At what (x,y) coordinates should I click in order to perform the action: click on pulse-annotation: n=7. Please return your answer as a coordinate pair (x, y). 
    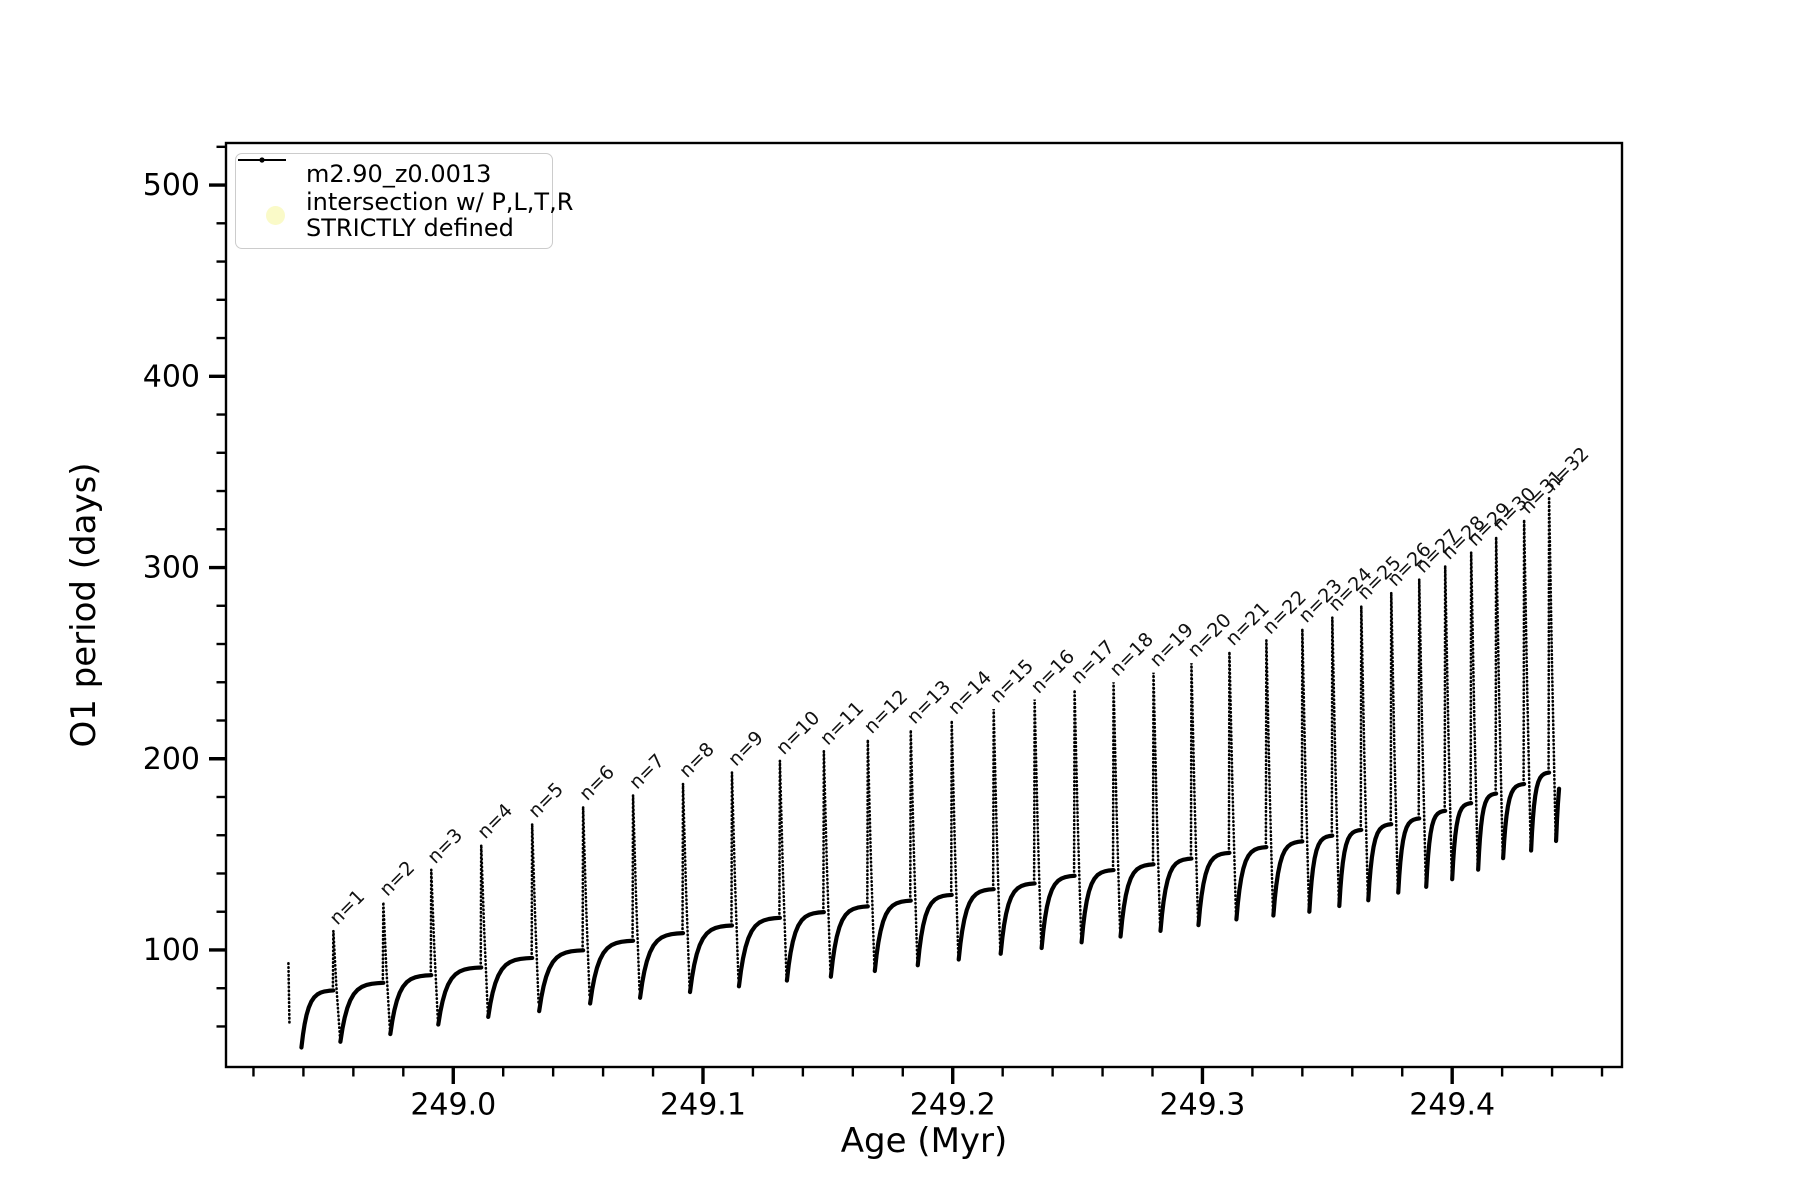
    Looking at the image, I should click on (647, 772).